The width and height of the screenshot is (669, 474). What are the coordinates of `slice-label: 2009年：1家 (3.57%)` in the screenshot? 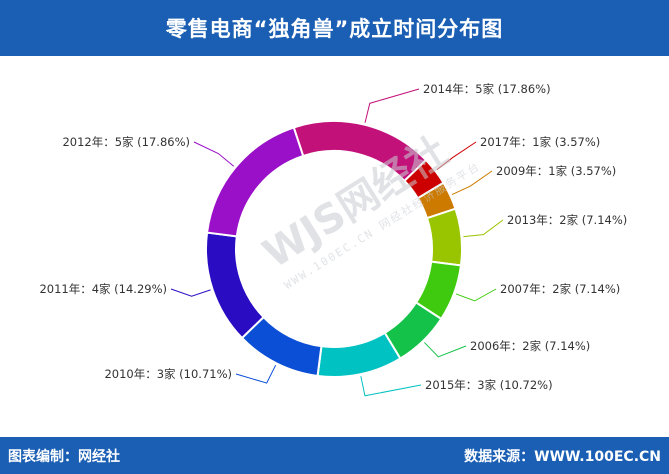 It's located at (556, 171).